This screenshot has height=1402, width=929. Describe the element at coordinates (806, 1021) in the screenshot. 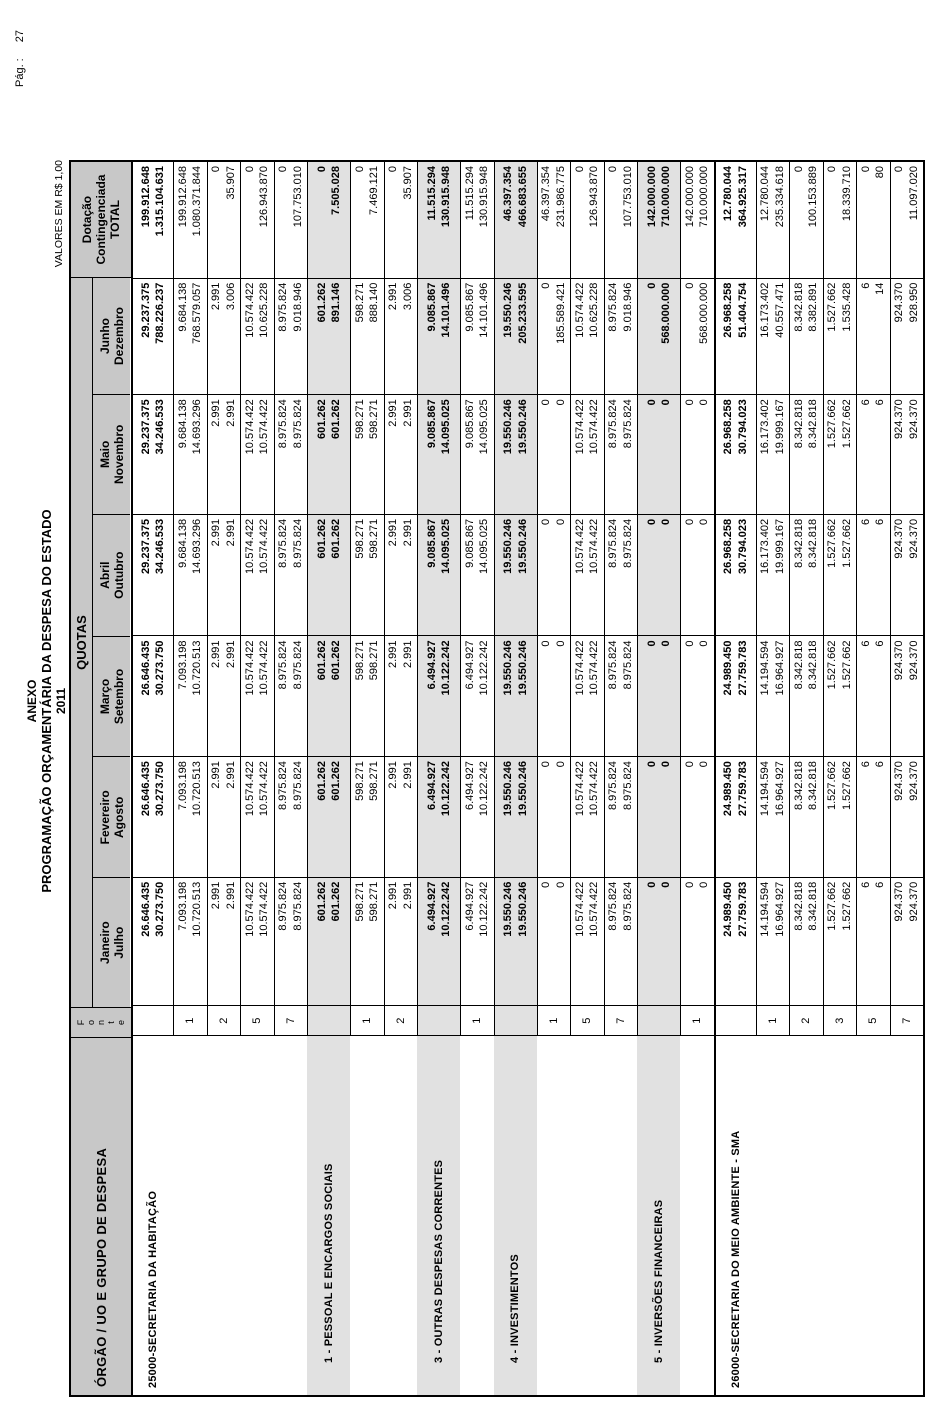

I see `fonte-value: 2` at that location.